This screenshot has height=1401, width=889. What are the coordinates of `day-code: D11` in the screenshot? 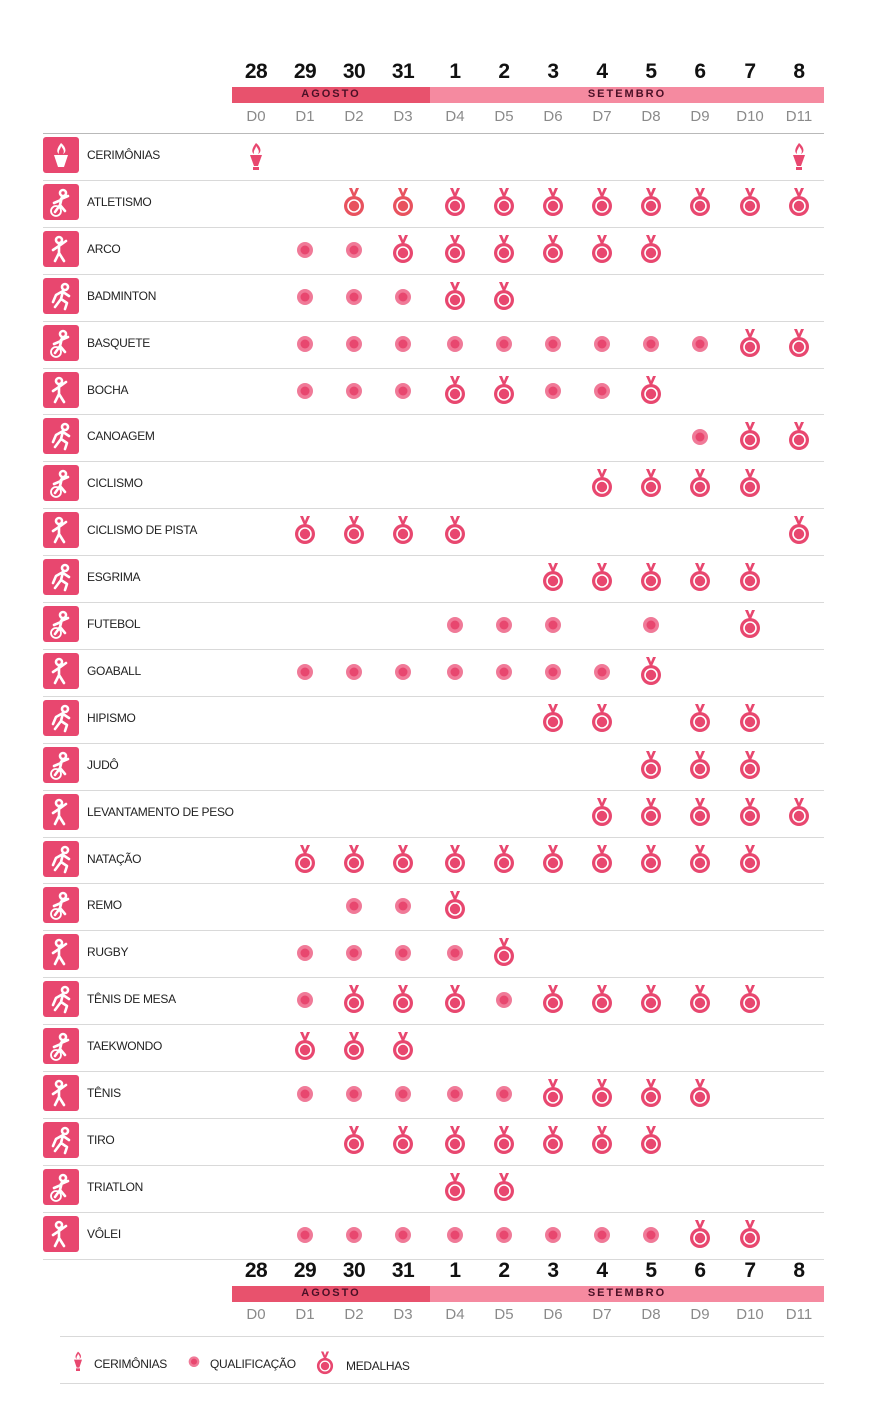 It's located at (799, 116).